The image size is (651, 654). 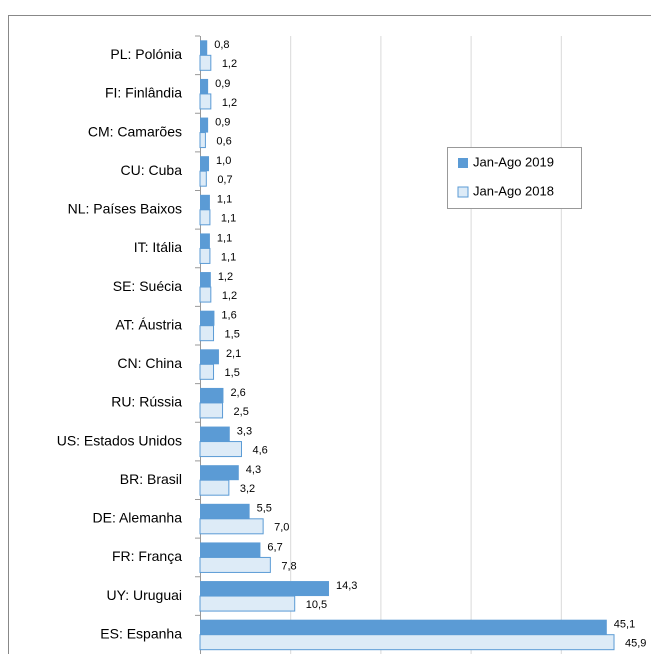 What do you see at coordinates (221, 45) in the screenshot?
I see `data-label: 0,8` at bounding box center [221, 45].